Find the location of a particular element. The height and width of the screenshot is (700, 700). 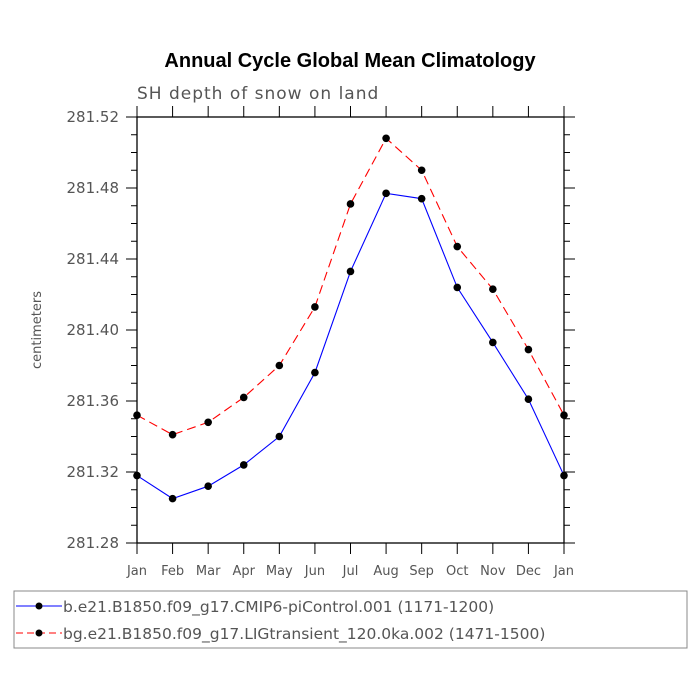

x-tick-label: Mar is located at coordinates (208, 571).